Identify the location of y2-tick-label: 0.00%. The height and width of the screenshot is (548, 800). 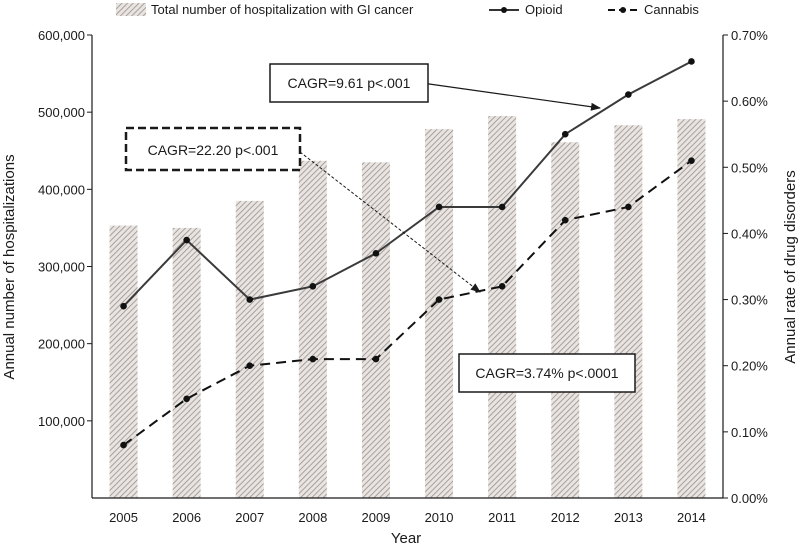
(749, 498).